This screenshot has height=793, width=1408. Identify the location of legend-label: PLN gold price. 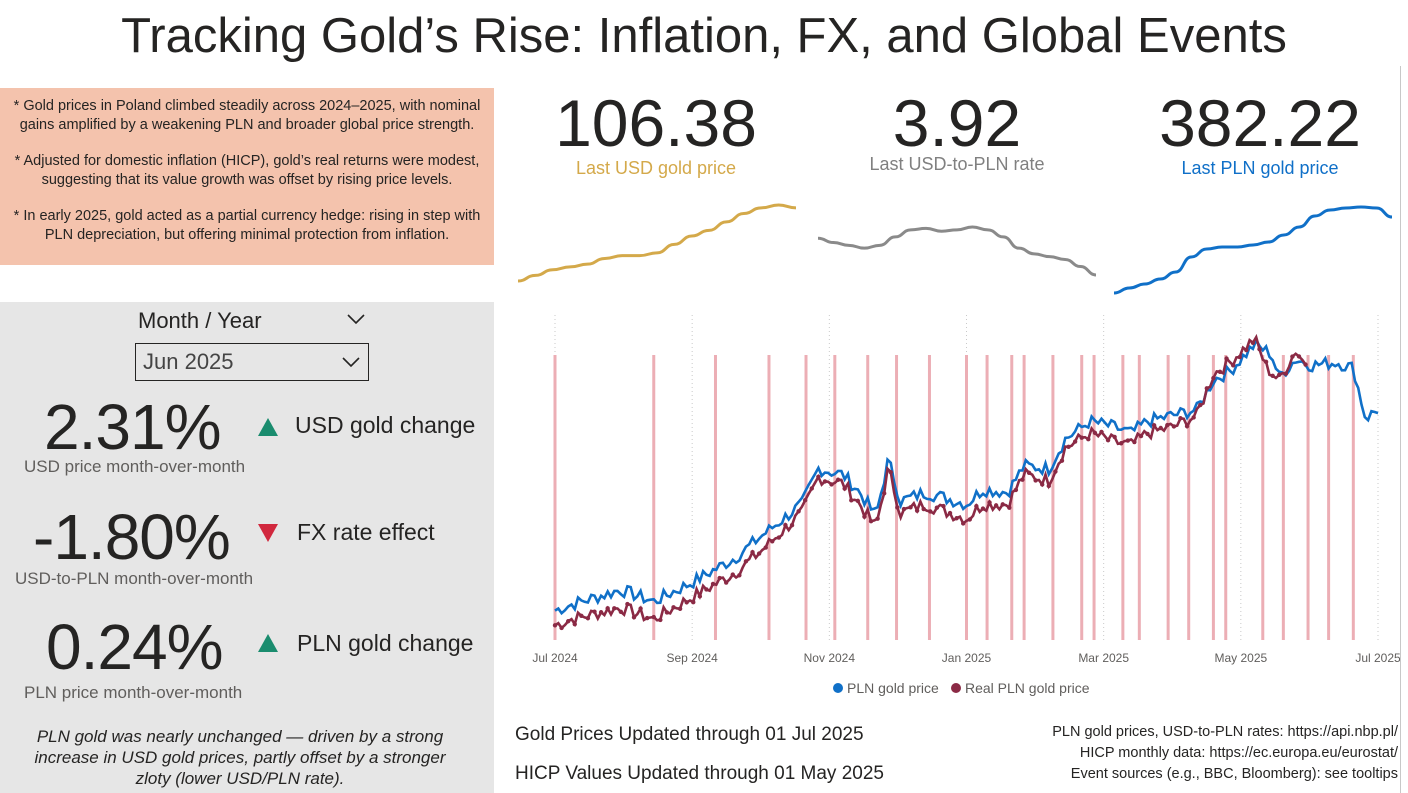
(893, 688).